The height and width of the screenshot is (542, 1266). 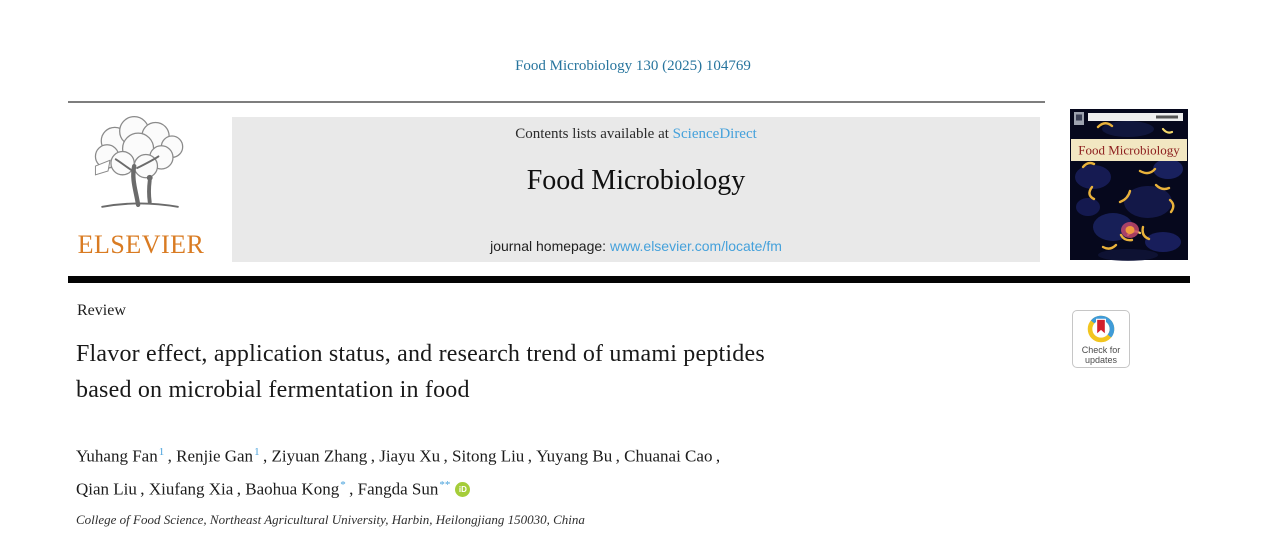 I want to click on elsevier-tree-logo, so click(x=139, y=162).